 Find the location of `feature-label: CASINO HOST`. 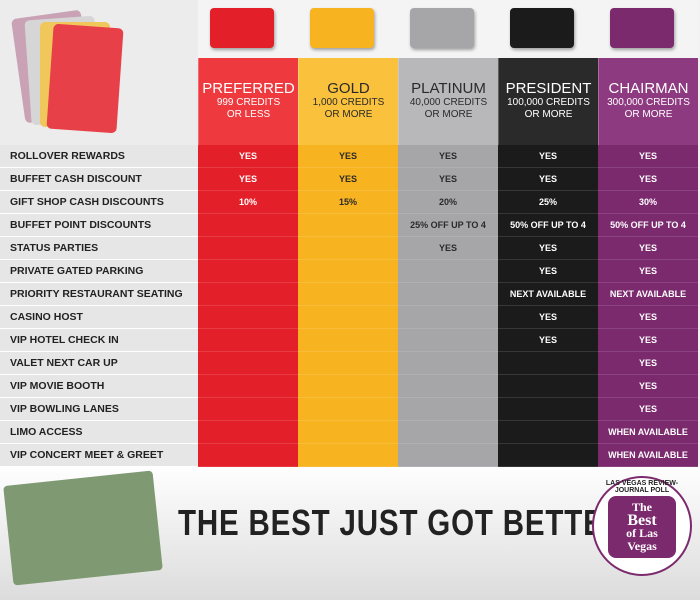

feature-label: CASINO HOST is located at coordinates (99, 317).